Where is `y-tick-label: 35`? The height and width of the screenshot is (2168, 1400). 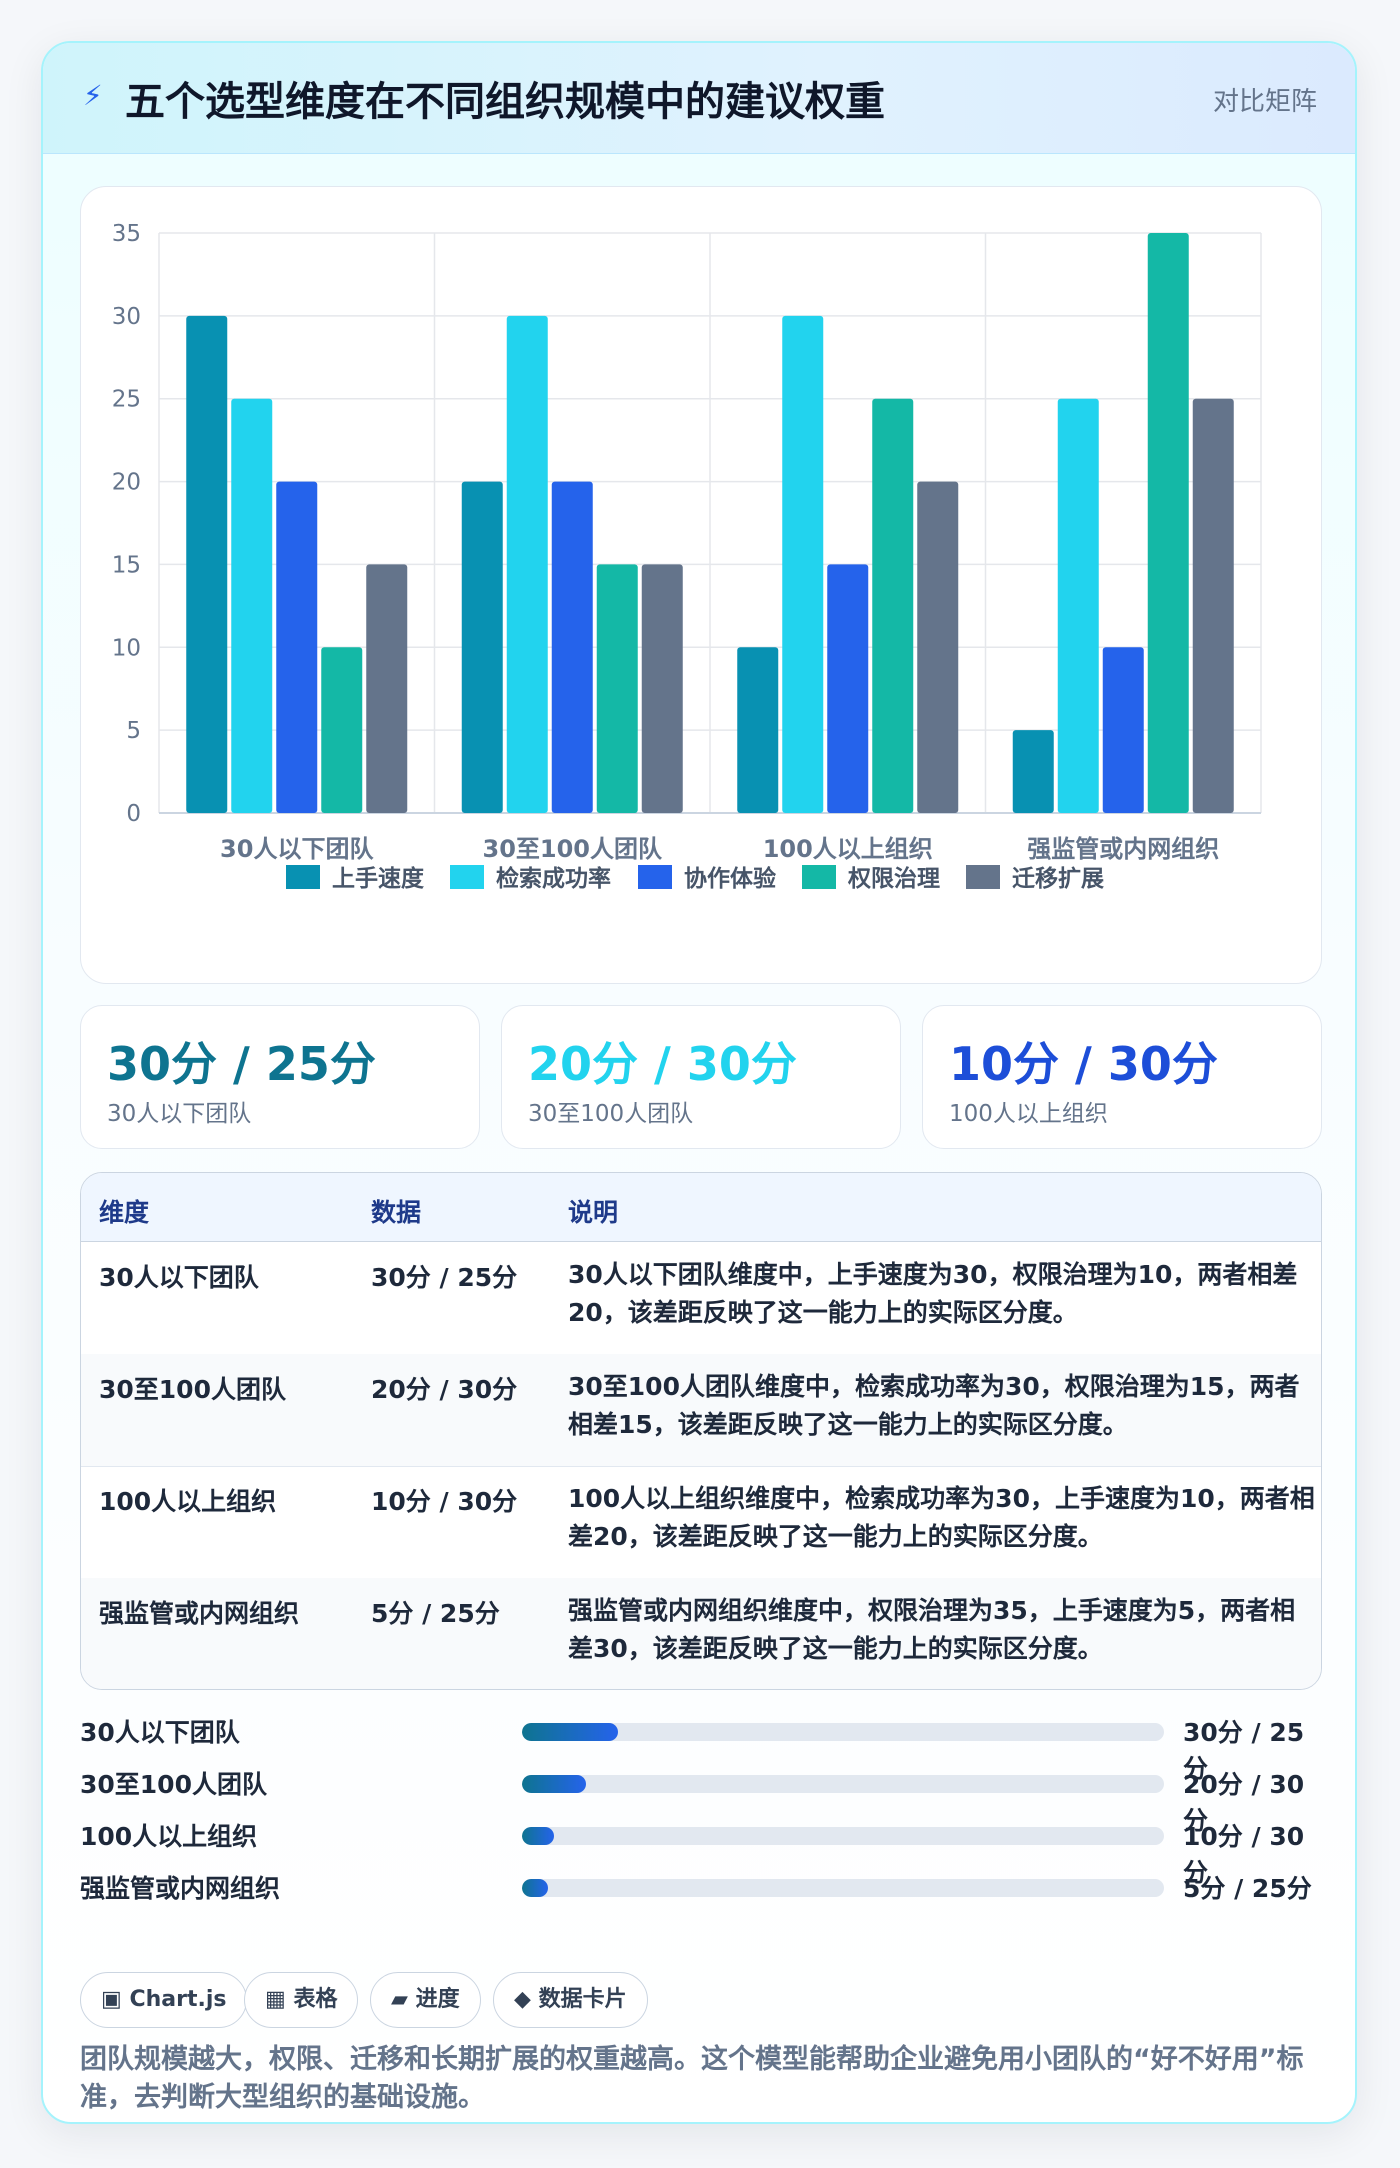 y-tick-label: 35 is located at coordinates (126, 234).